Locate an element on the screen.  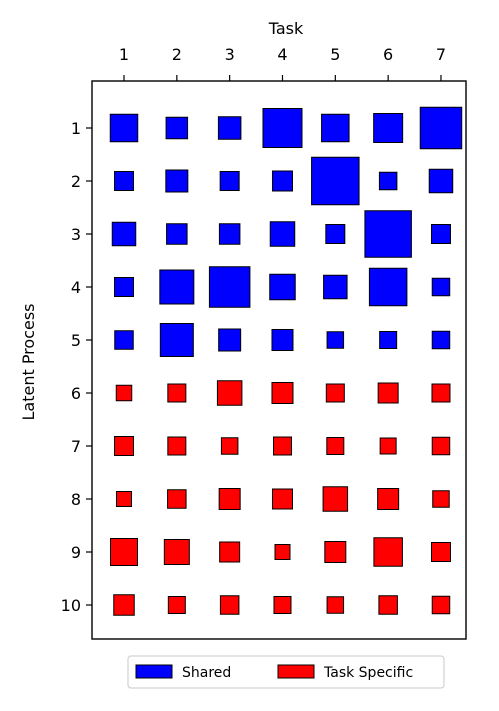
y-axis-ticks: 1 2 3 4 5 6 7 8 9 10 is located at coordinates (76, 367).